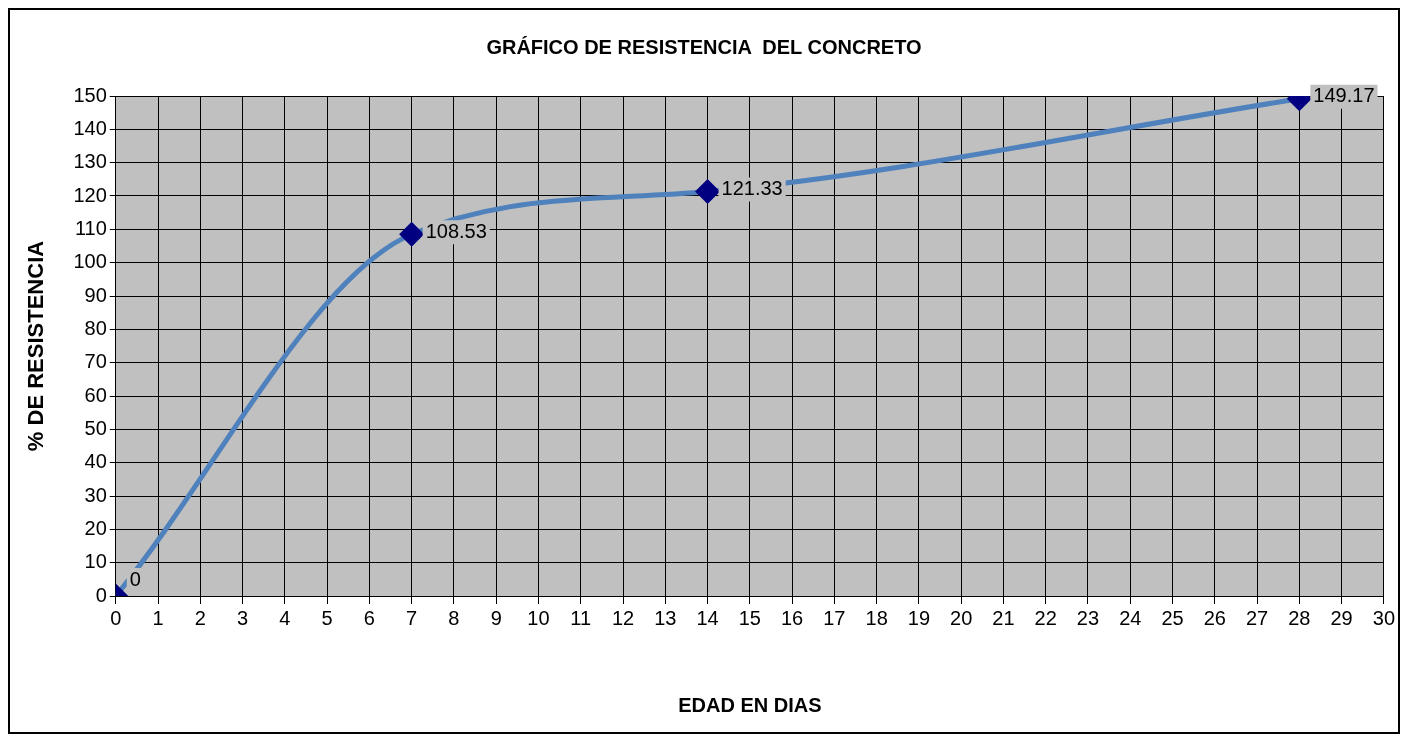 The image size is (1406, 738). I want to click on x-tick-label: 14, so click(707, 617).